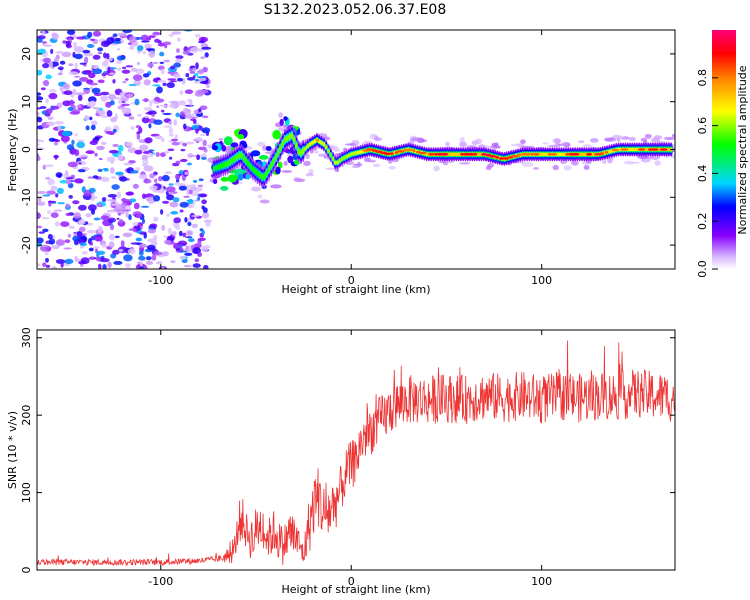 This screenshot has height=600, width=750. Describe the element at coordinates (26, 492) in the screenshot. I see `y-tick-label: 100` at that location.